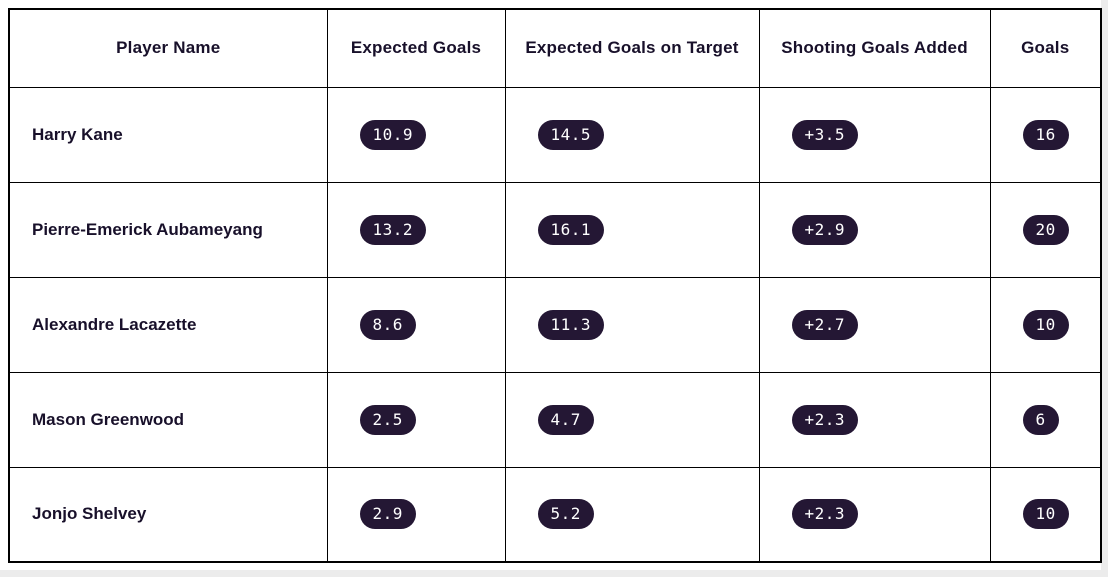 The width and height of the screenshot is (1108, 577). Describe the element at coordinates (387, 514) in the screenshot. I see `stat-pill: 2.9` at that location.